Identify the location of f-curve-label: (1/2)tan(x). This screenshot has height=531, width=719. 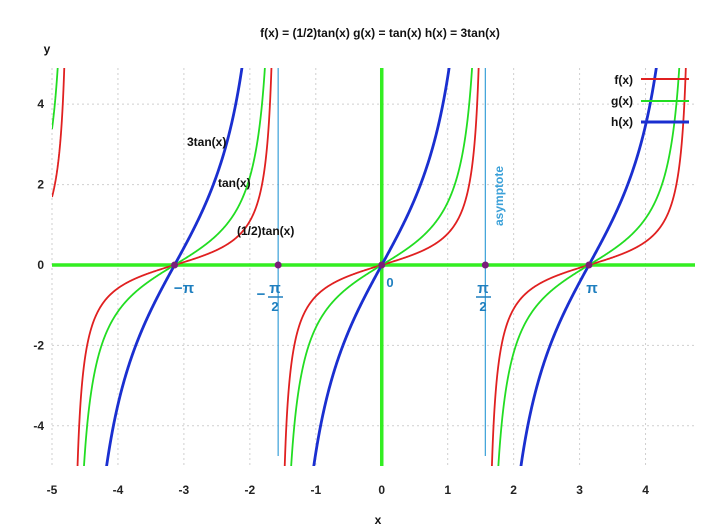
(265, 231).